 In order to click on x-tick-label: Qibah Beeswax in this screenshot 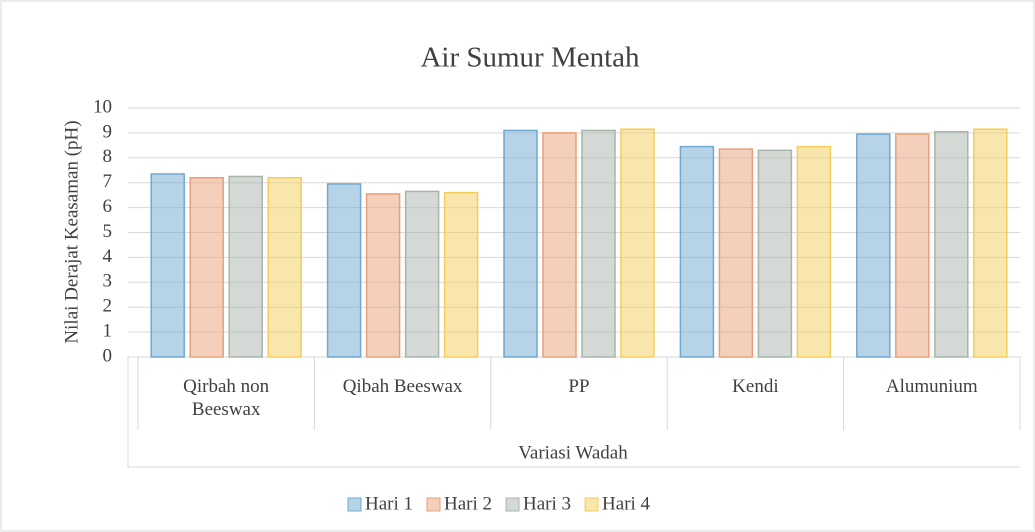, I will do `click(402, 386)`.